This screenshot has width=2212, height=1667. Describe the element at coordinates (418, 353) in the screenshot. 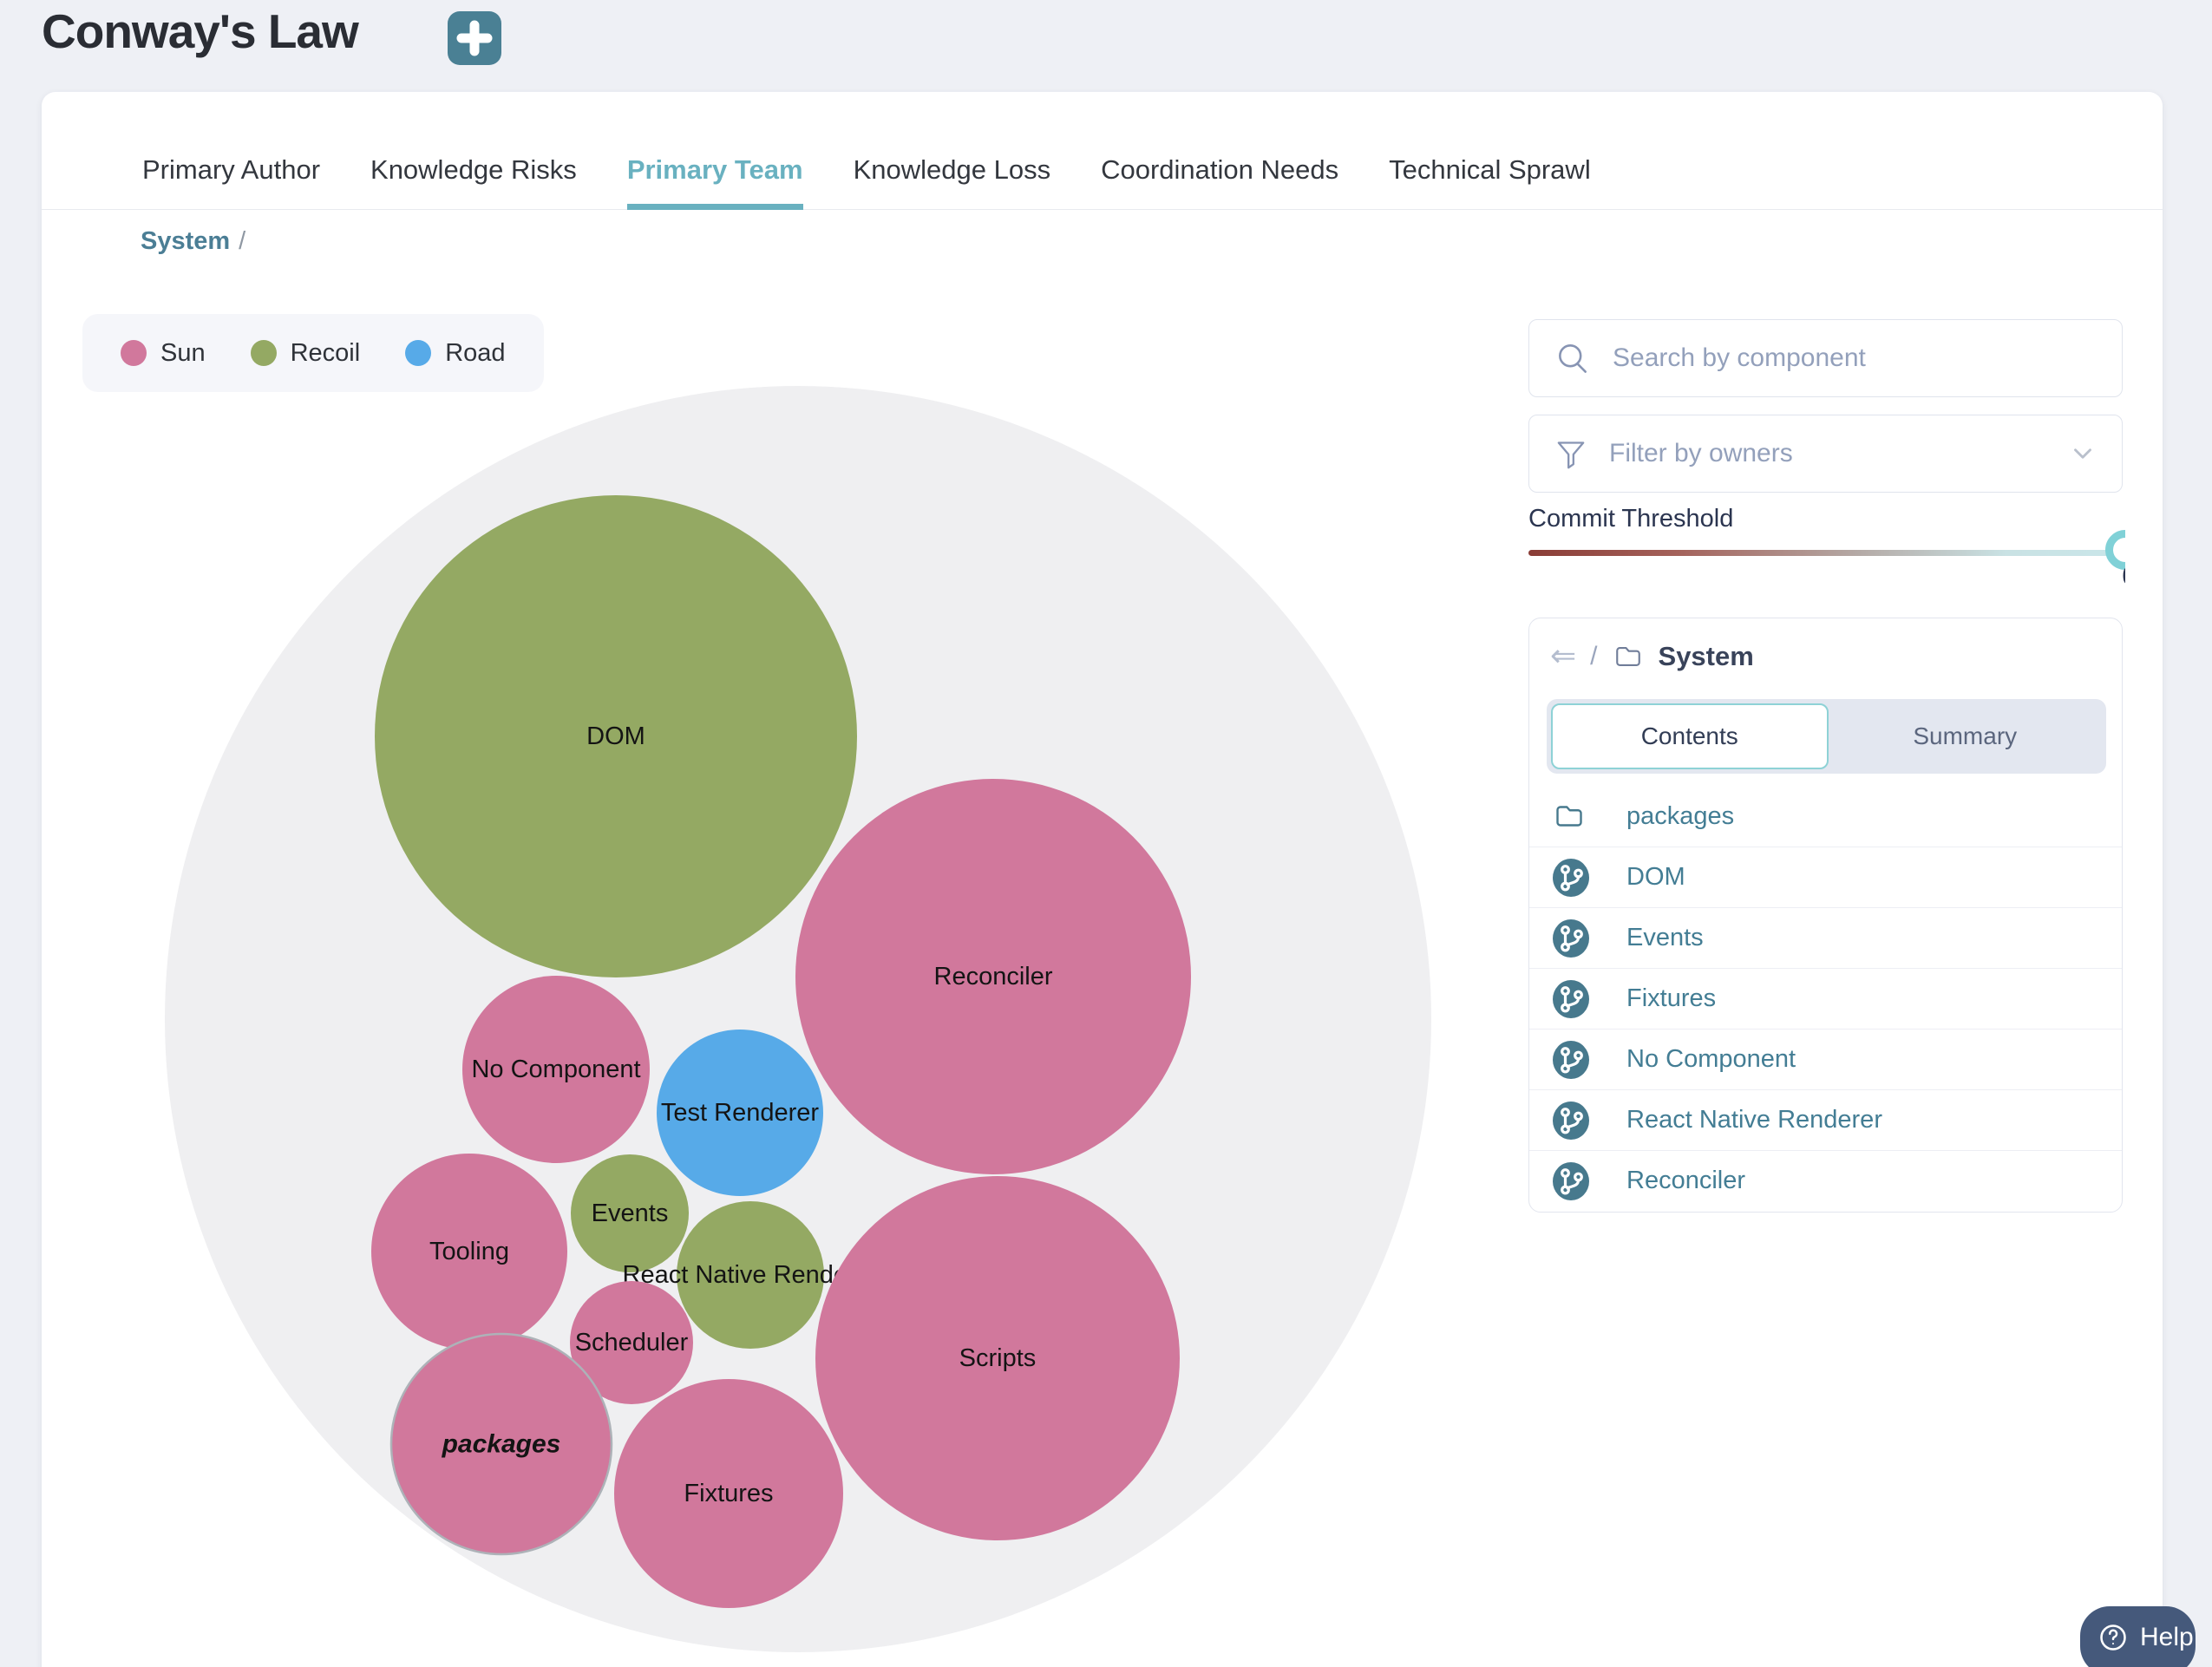

I see `legend-dot-road` at that location.